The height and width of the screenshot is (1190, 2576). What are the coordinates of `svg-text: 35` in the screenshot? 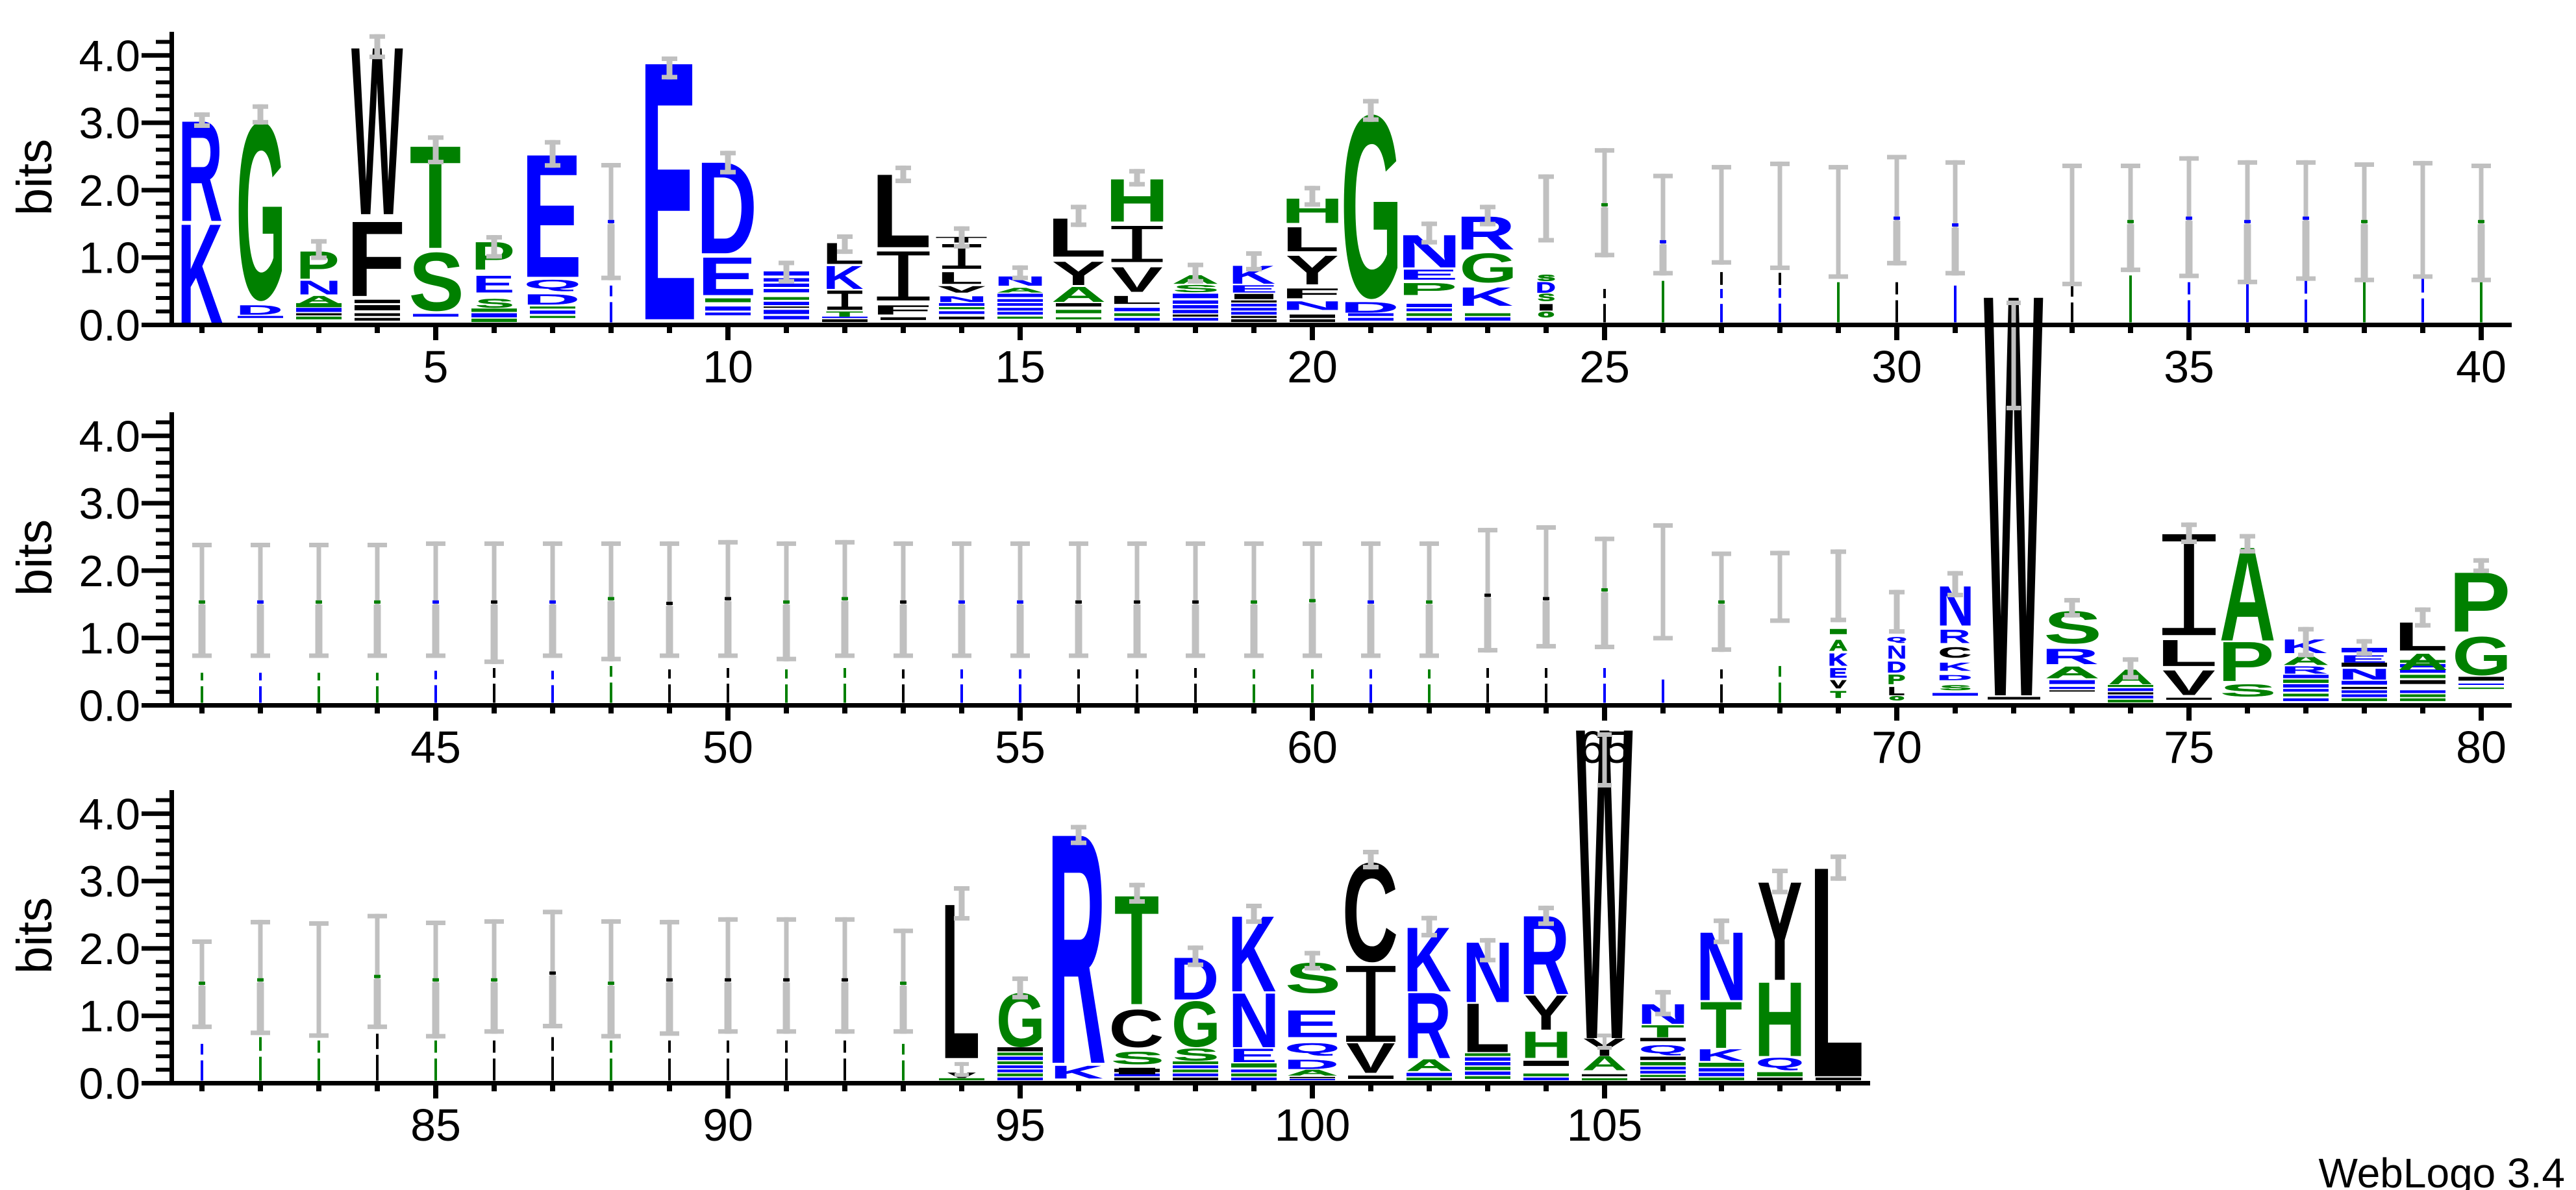 It's located at (2189, 366).